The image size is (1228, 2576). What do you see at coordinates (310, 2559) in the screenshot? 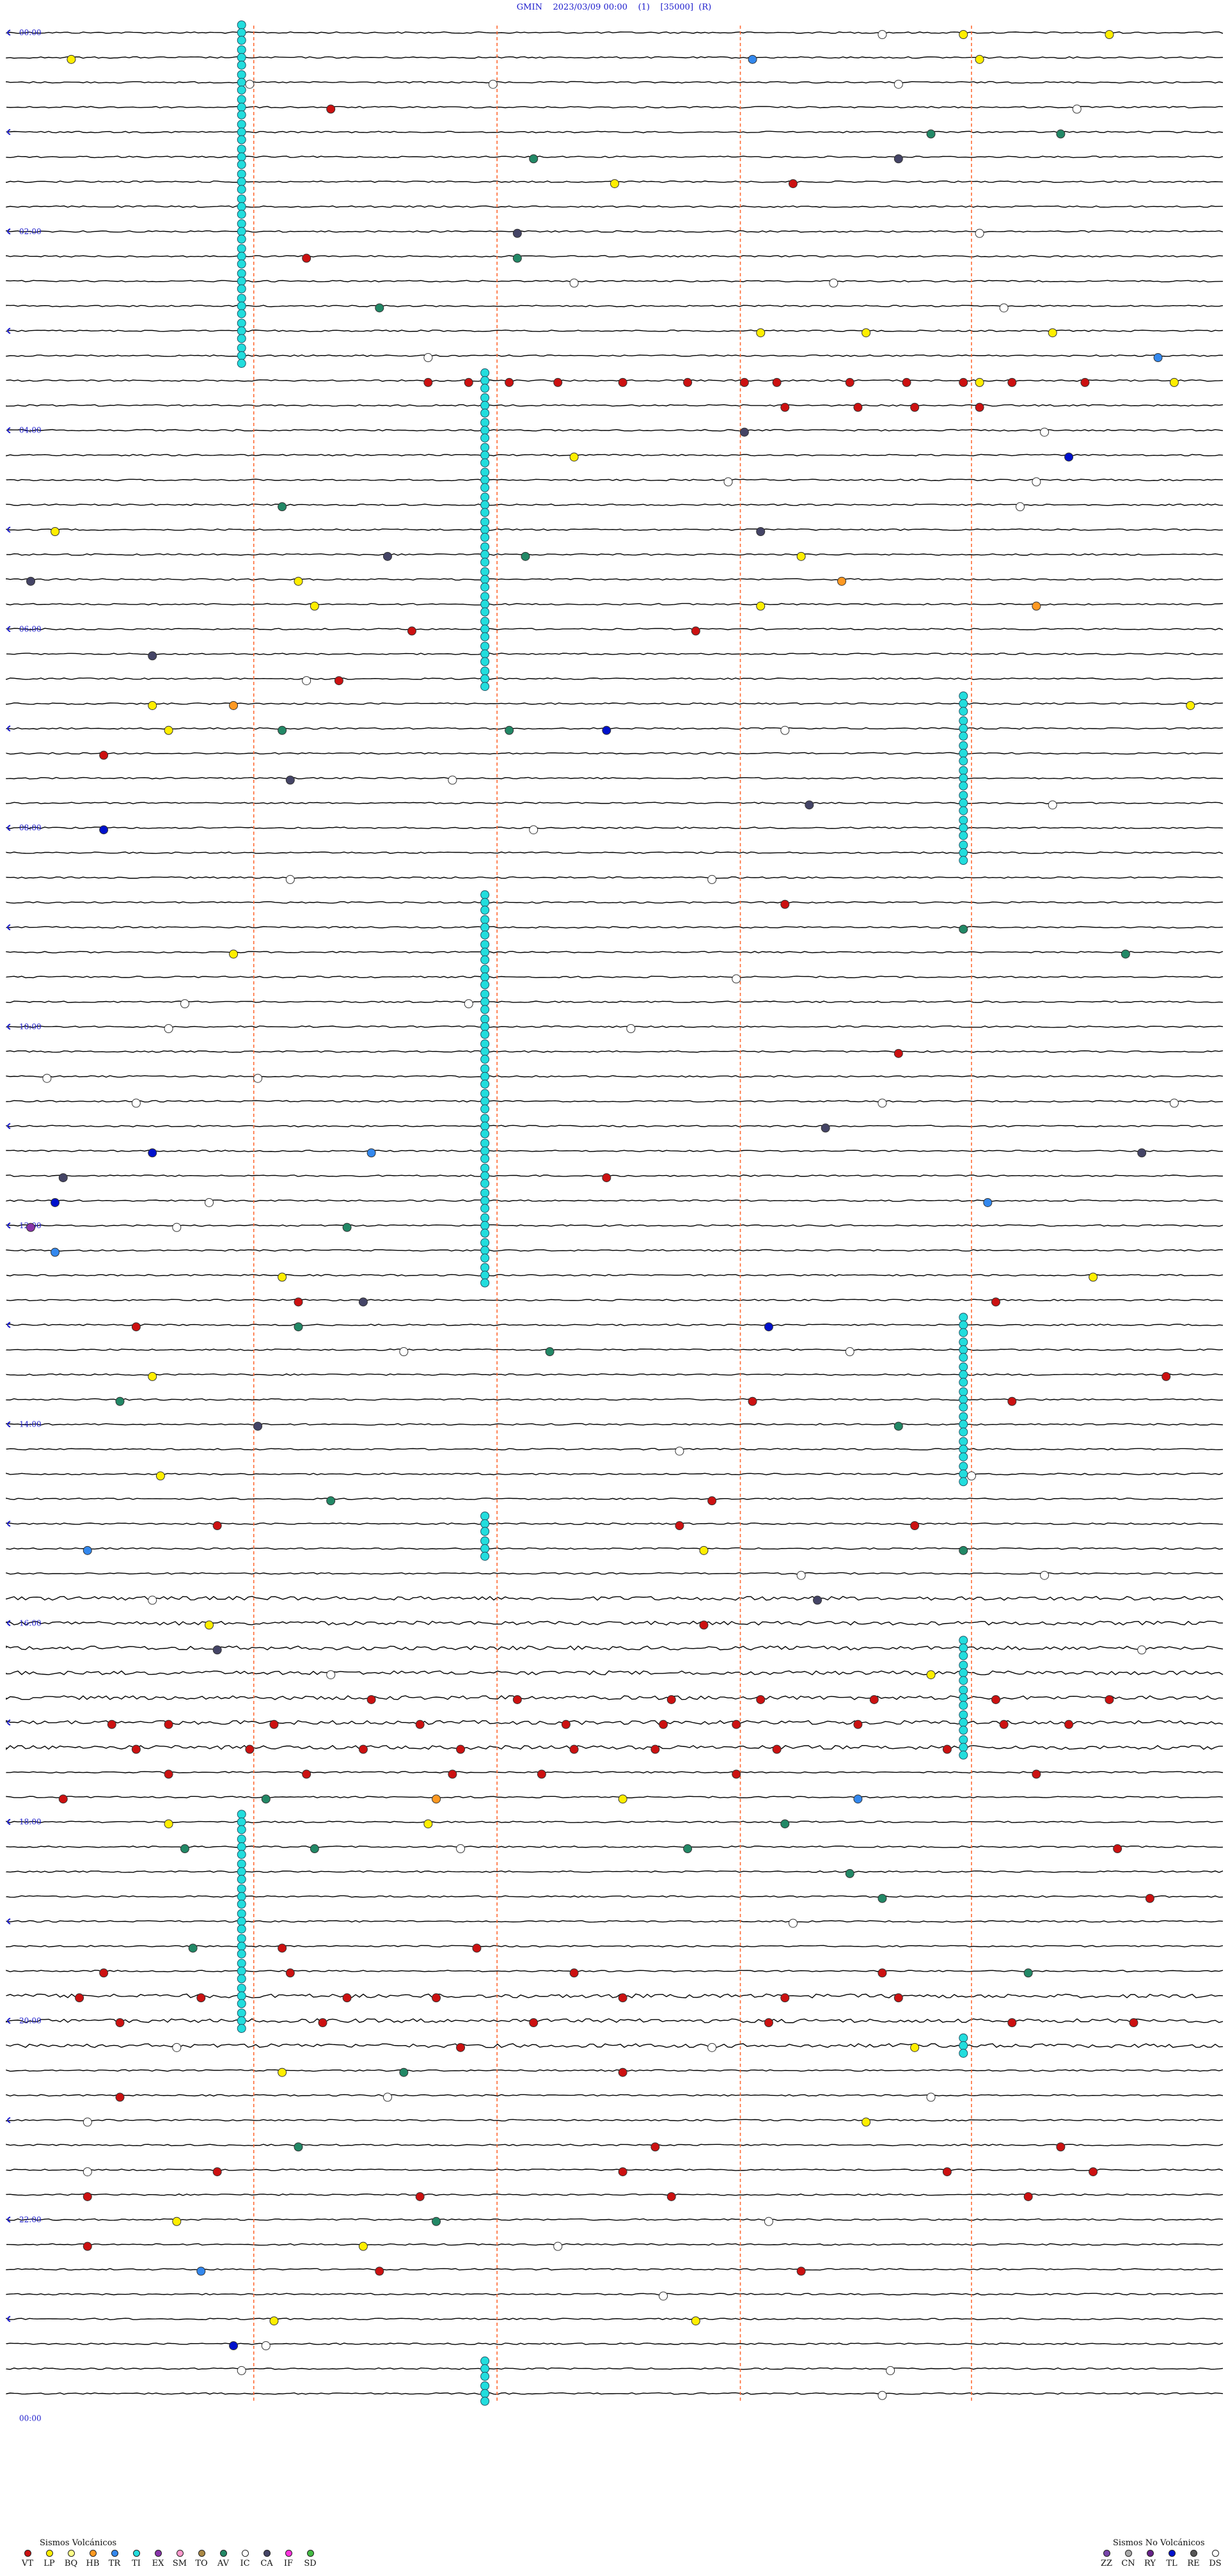
I see `legend-item-sd: SD` at bounding box center [310, 2559].